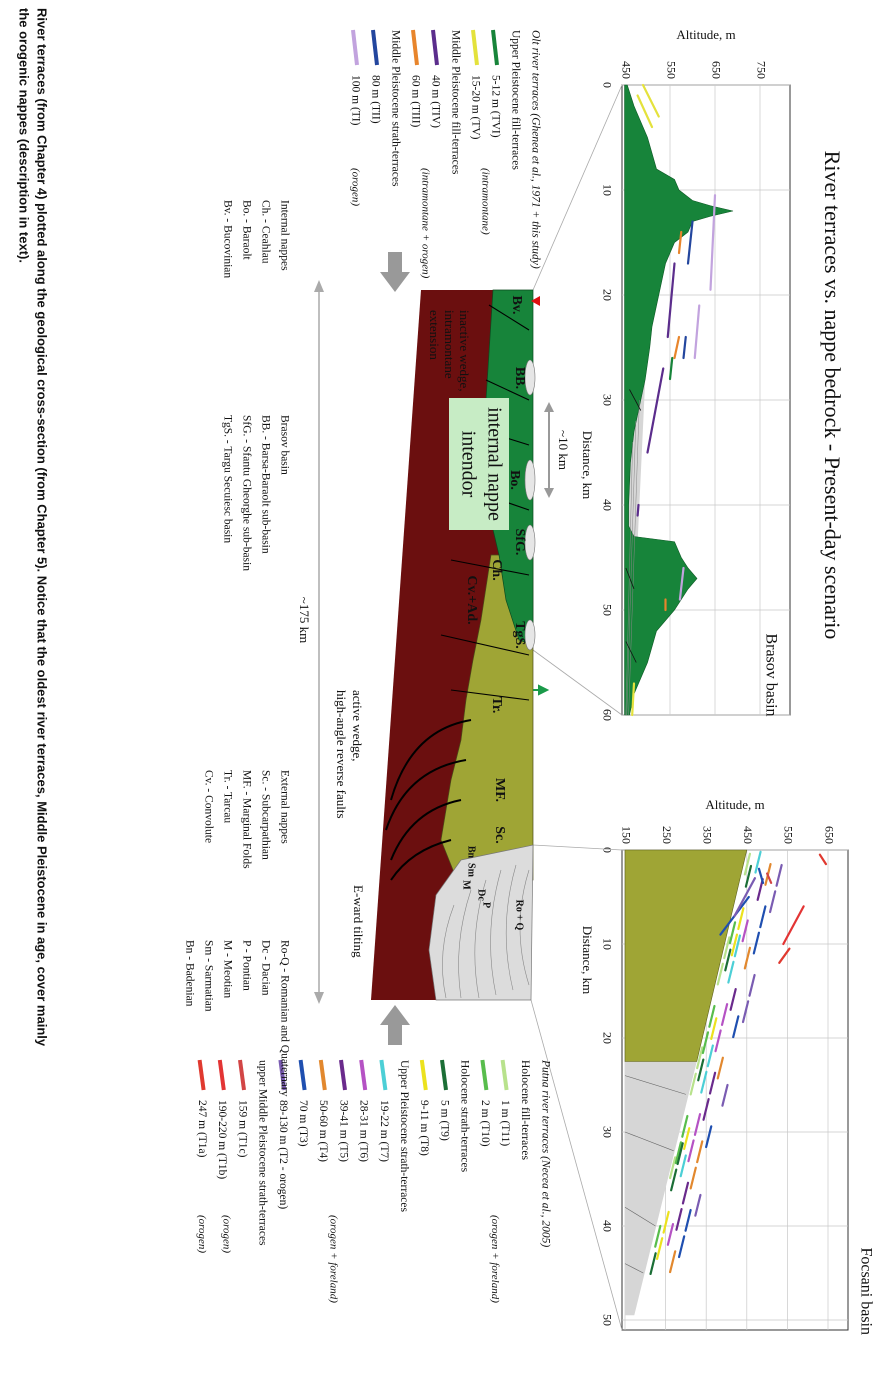  I want to click on legend-note: (orogen + foreland), so click(495, 1259).